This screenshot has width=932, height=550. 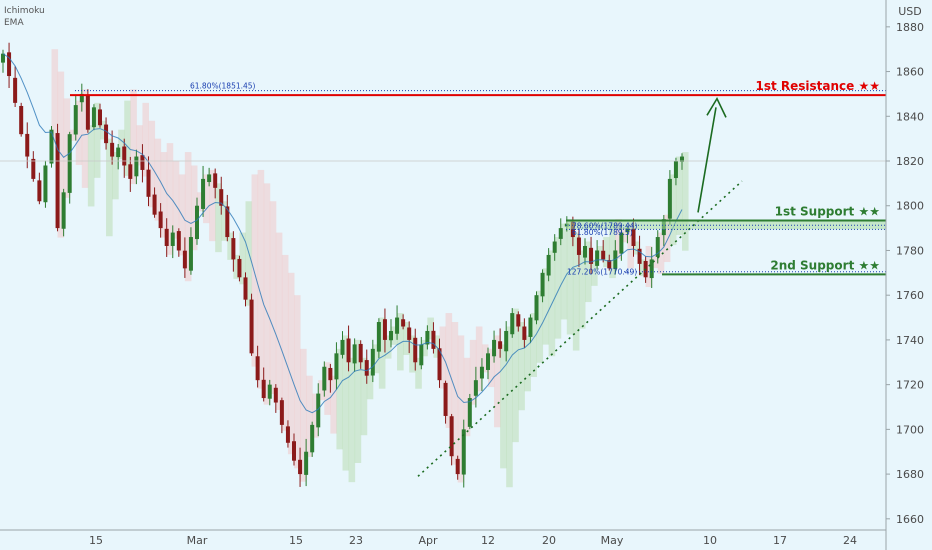 What do you see at coordinates (24, 11) in the screenshot?
I see `indicator-ichimoku: Ichimoku` at bounding box center [24, 11].